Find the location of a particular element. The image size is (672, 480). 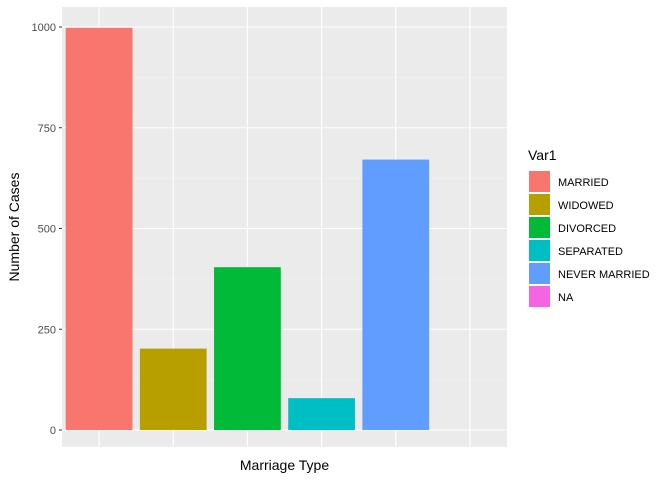

bar-never-married is located at coordinates (396, 294).